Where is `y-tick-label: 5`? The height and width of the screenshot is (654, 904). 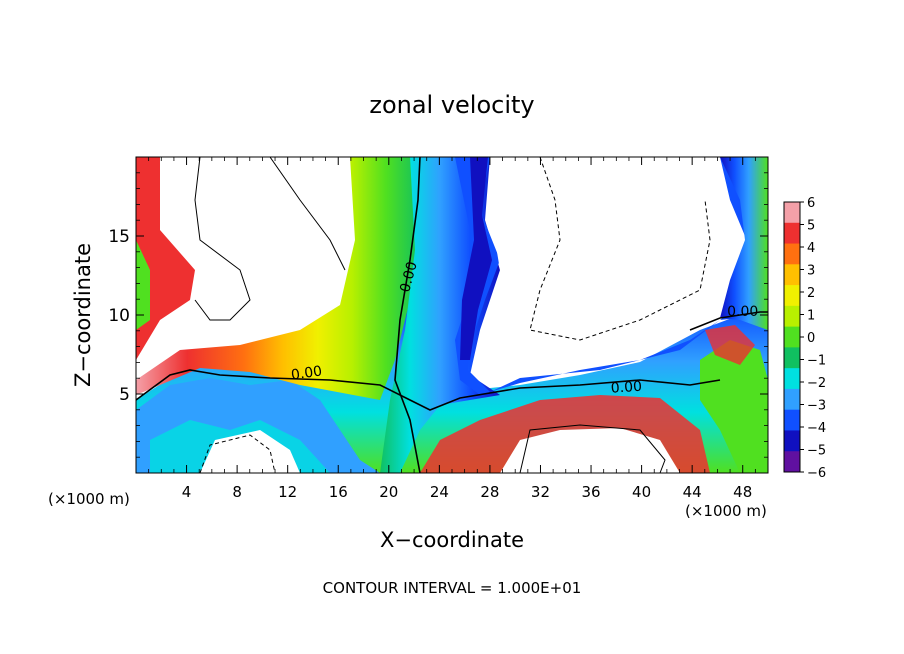 y-tick-label: 5 is located at coordinates (124, 395).